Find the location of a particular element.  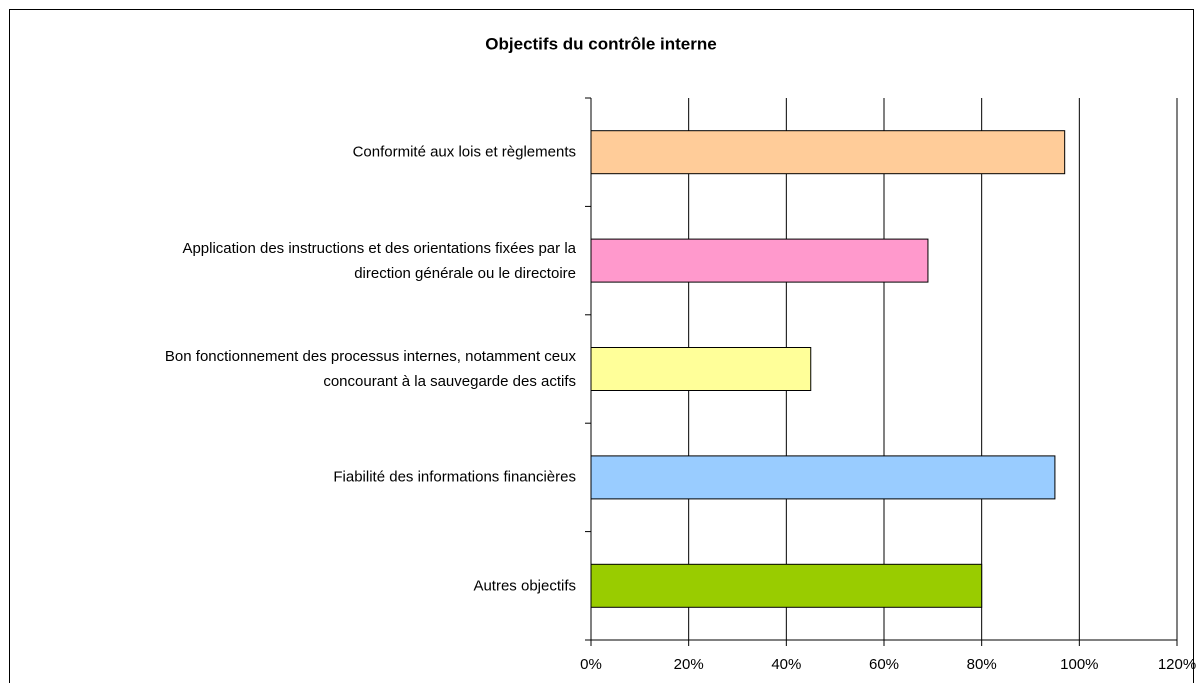

chart-title: Objectifs du contrôle interne is located at coordinates (600, 43).